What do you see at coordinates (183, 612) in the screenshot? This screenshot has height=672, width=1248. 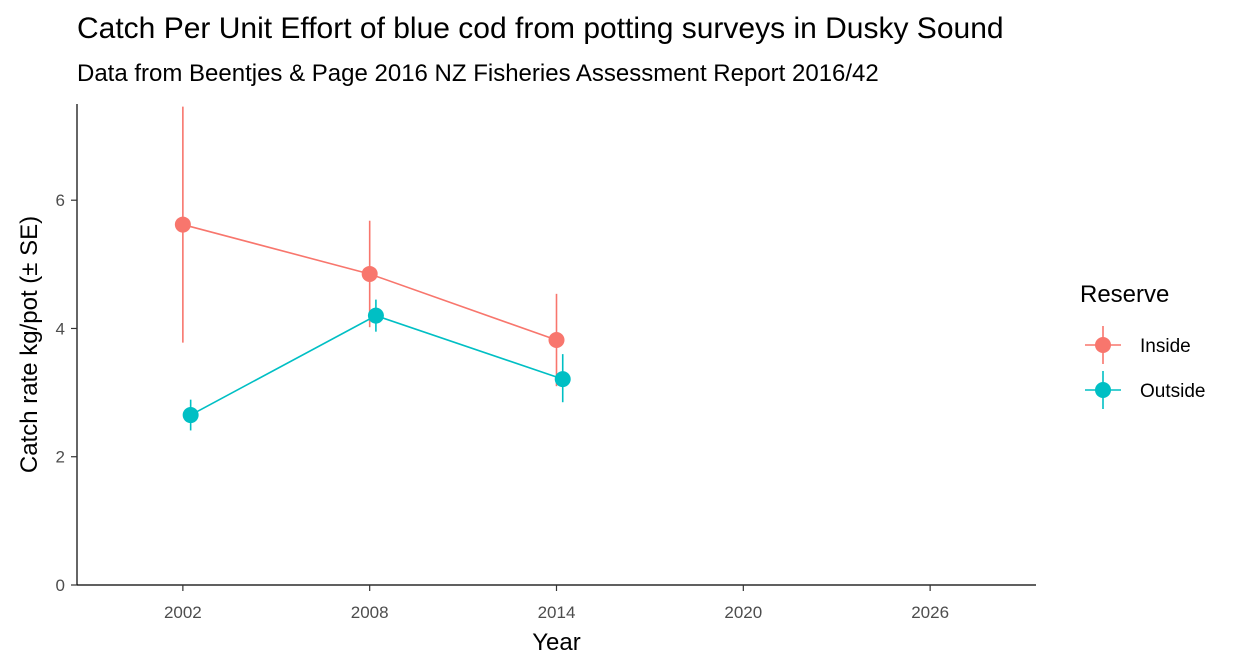 I see `x-tick-label: 2002` at bounding box center [183, 612].